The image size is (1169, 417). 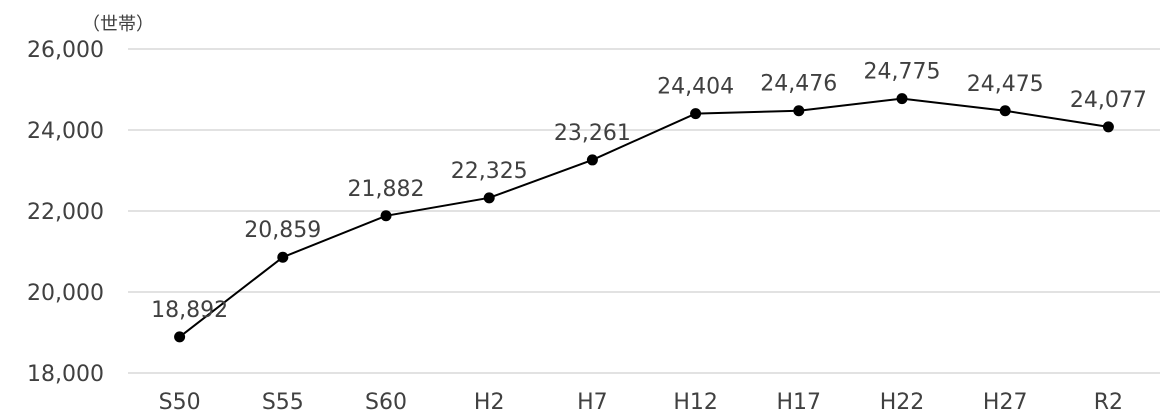 What do you see at coordinates (695, 87) in the screenshot?
I see `data-label: 24,404` at bounding box center [695, 87].